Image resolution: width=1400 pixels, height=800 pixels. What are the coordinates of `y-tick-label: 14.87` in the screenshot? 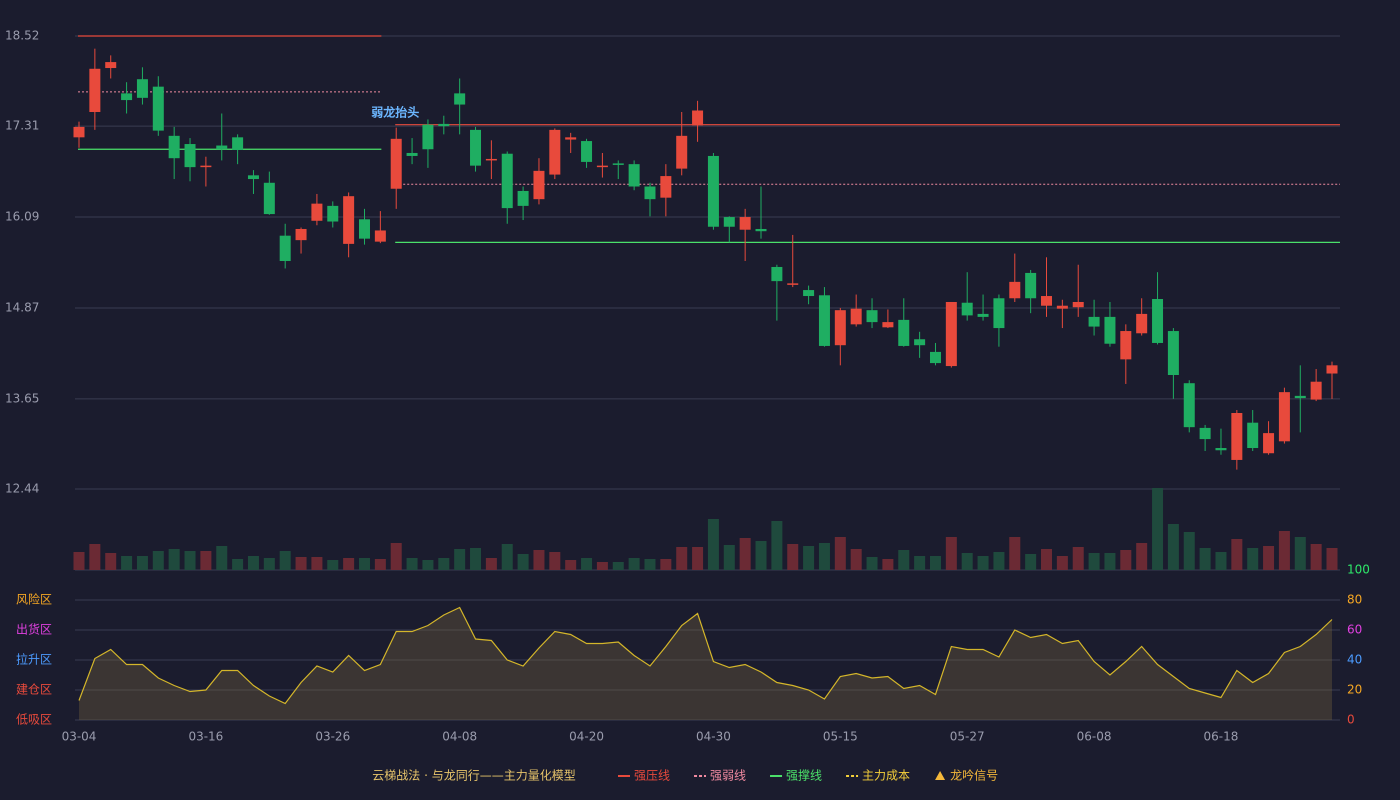 It's located at (22, 307).